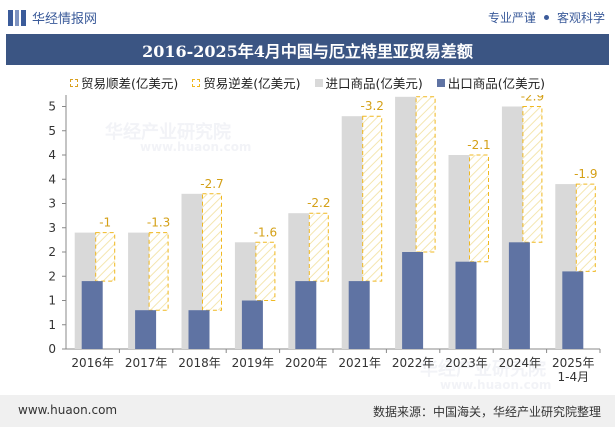 The height and width of the screenshot is (427, 615). I want to click on legend-label-deficit: 贸易逆差(亿美元), so click(252, 83).